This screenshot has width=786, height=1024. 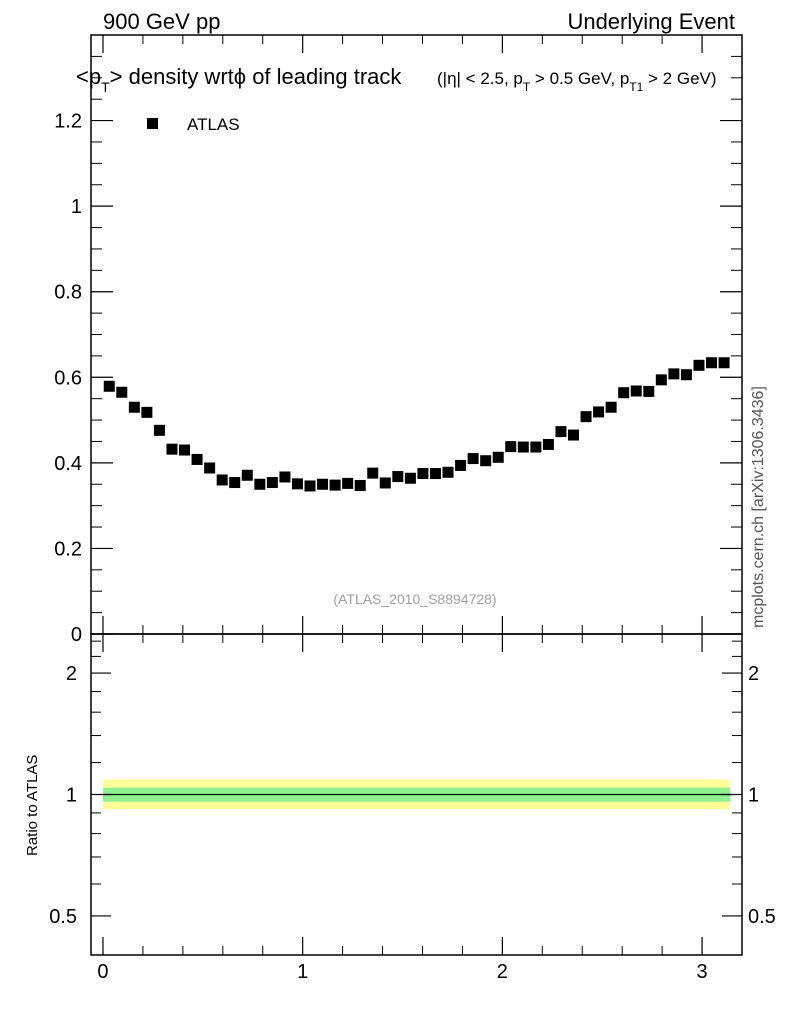 I want to click on cuts-a: (|η| < 2.5, p, so click(x=480, y=78).